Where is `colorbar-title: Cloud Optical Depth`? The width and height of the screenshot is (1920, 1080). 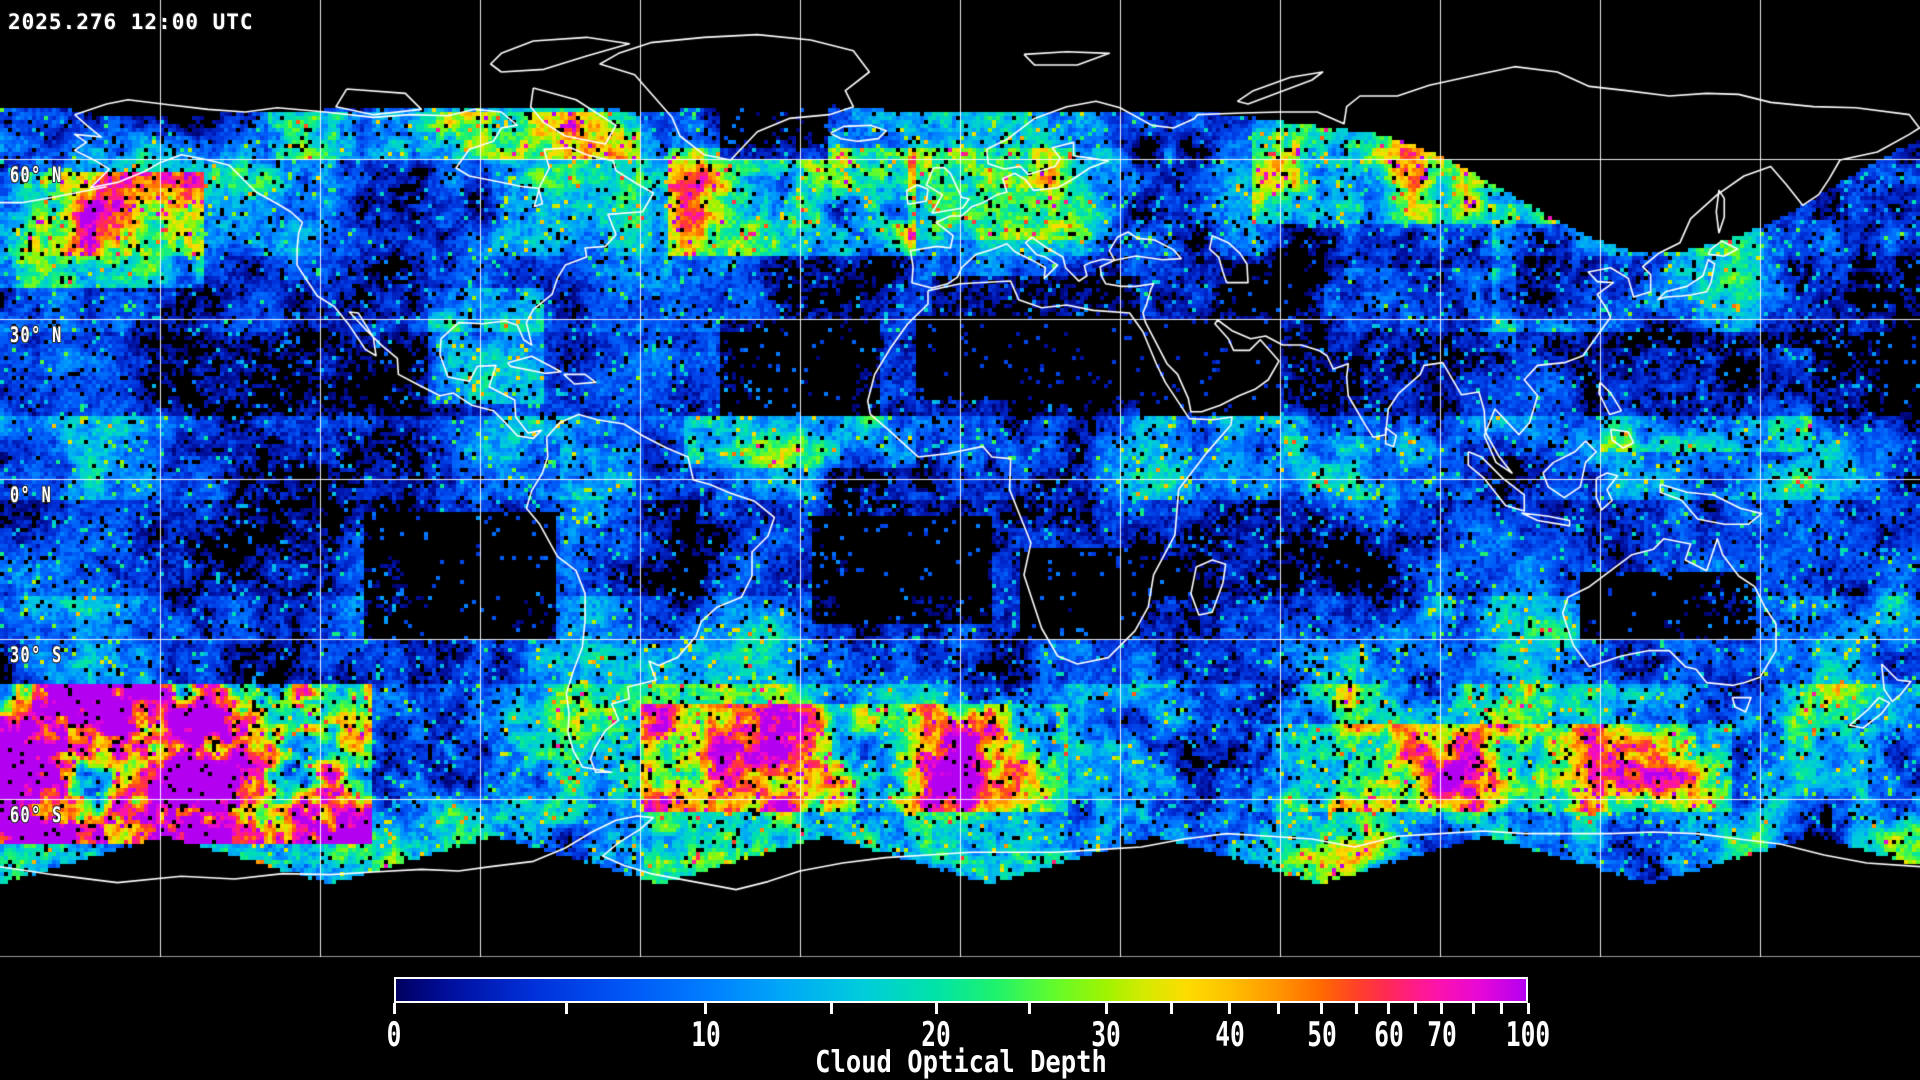 colorbar-title: Cloud Optical Depth is located at coordinates (961, 1062).